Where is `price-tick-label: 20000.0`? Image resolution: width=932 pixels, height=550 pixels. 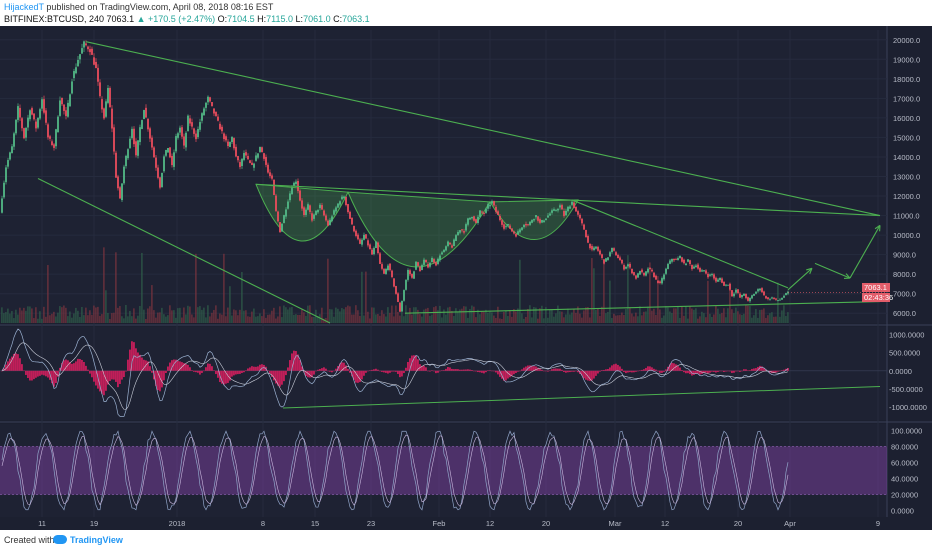
price-tick-label: 20000.0 is located at coordinates (906, 40).